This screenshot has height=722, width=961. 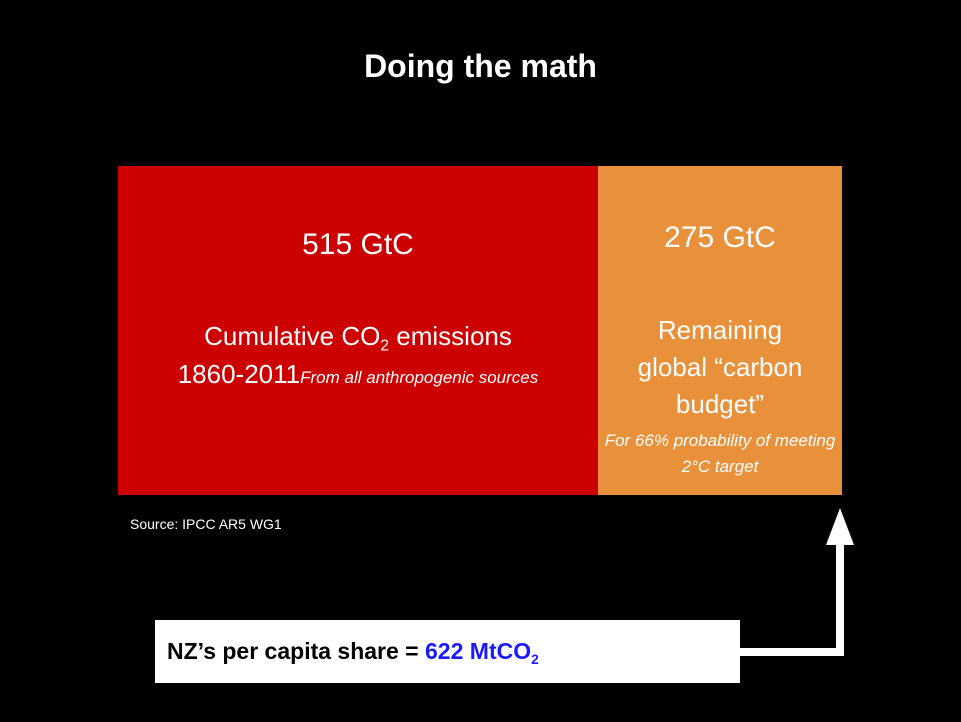 I want to click on arrow-head, so click(x=840, y=526).